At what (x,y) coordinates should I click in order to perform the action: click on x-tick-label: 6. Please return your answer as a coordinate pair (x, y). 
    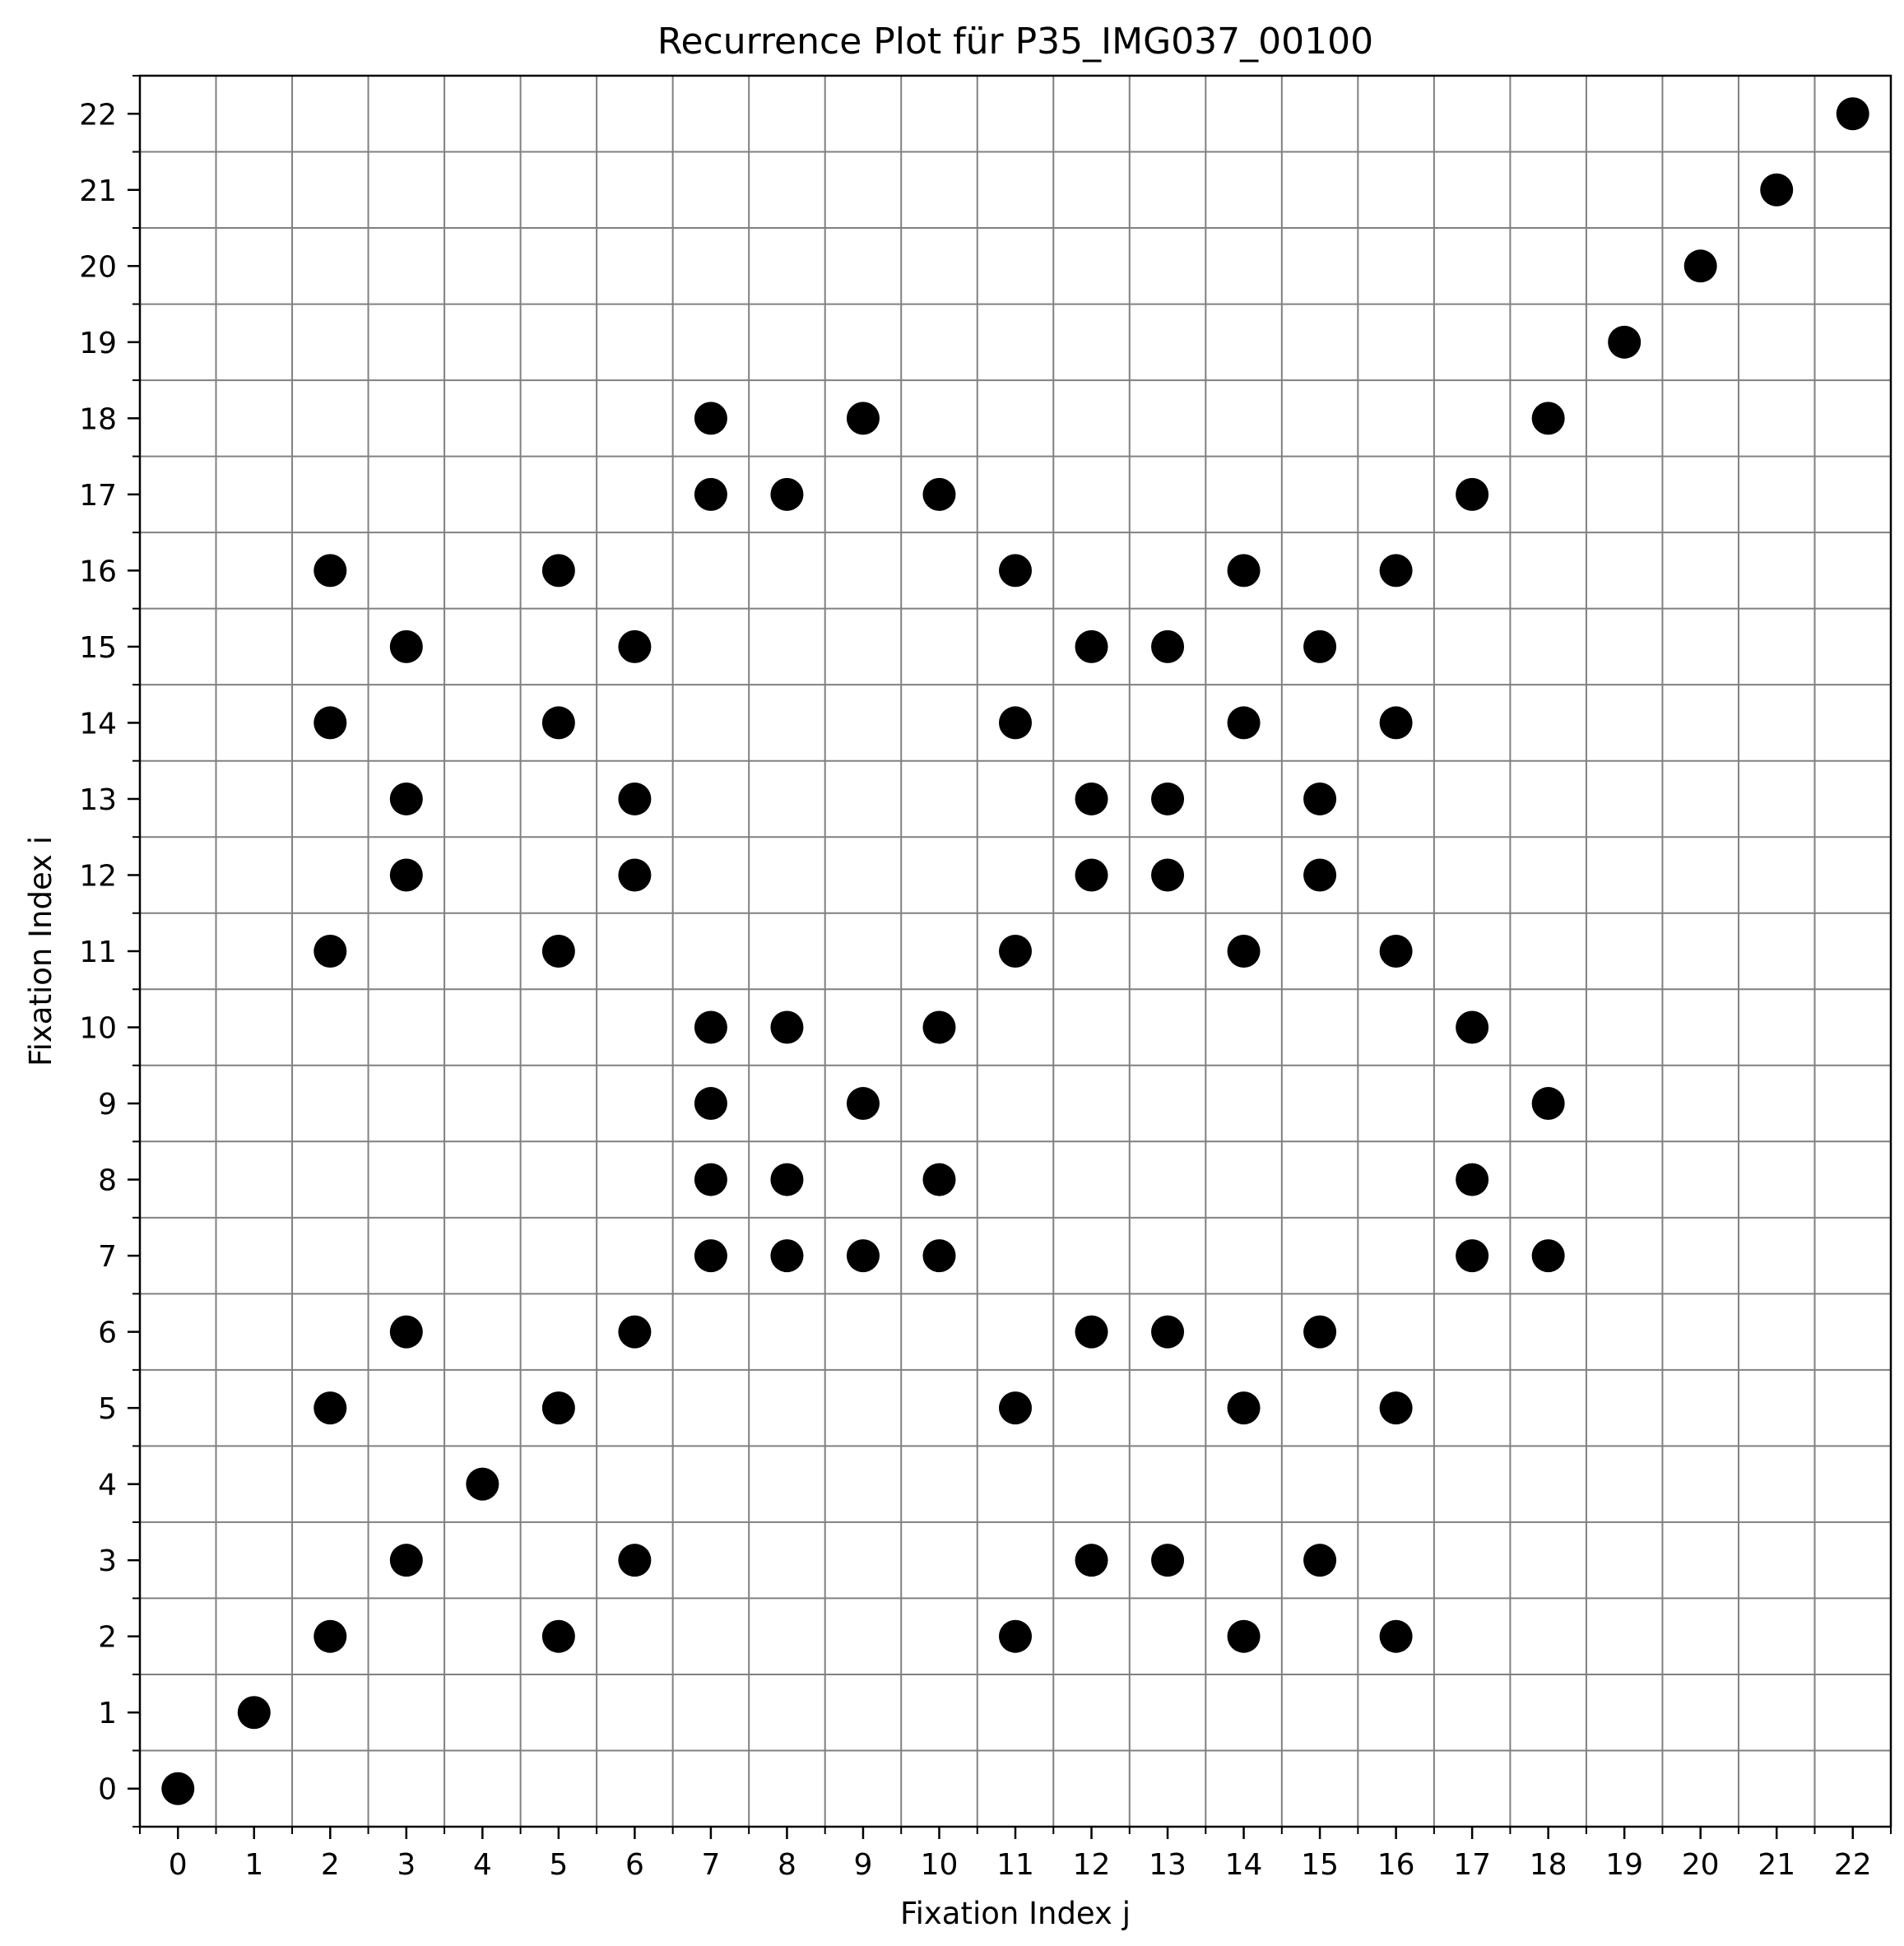
    Looking at the image, I should click on (634, 1865).